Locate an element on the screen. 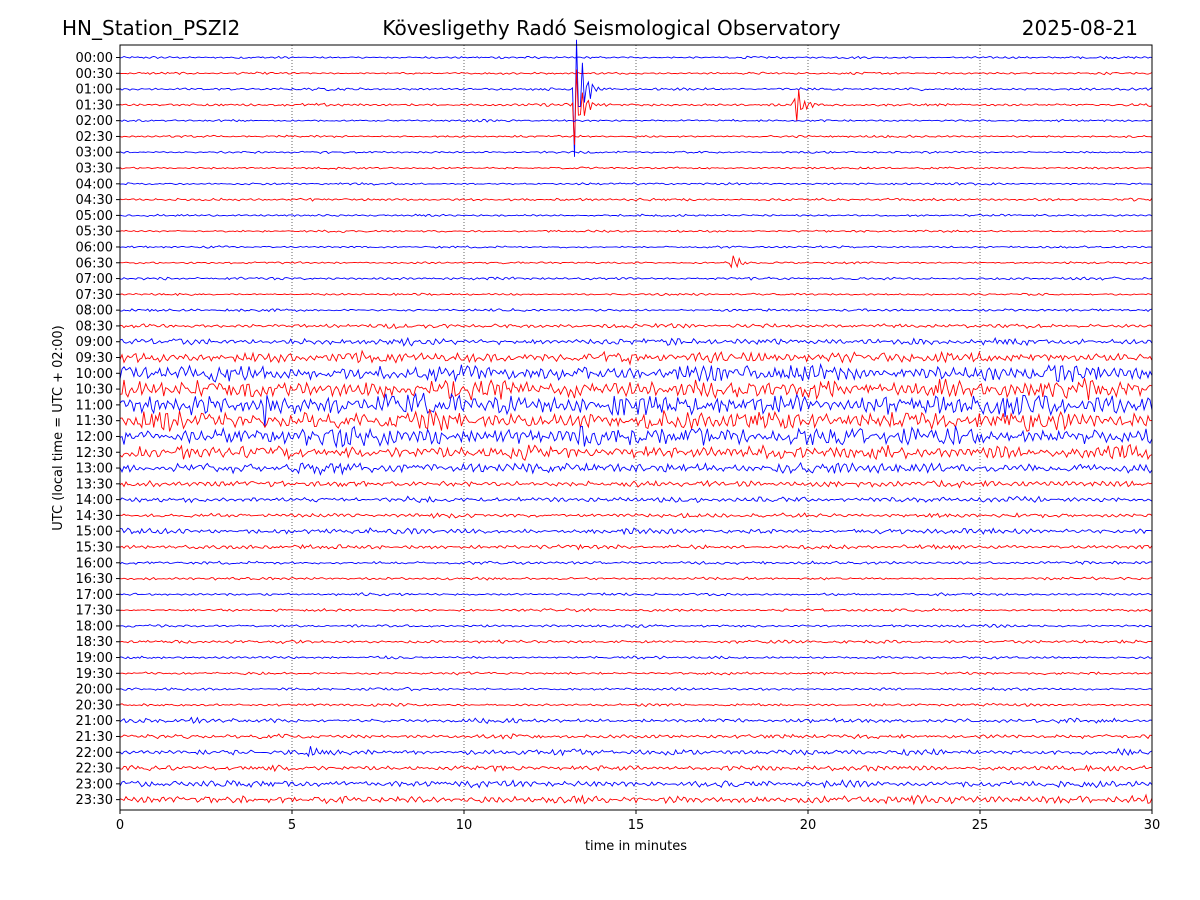 The width and height of the screenshot is (1200, 900). row-label: 05:00 is located at coordinates (94, 216).